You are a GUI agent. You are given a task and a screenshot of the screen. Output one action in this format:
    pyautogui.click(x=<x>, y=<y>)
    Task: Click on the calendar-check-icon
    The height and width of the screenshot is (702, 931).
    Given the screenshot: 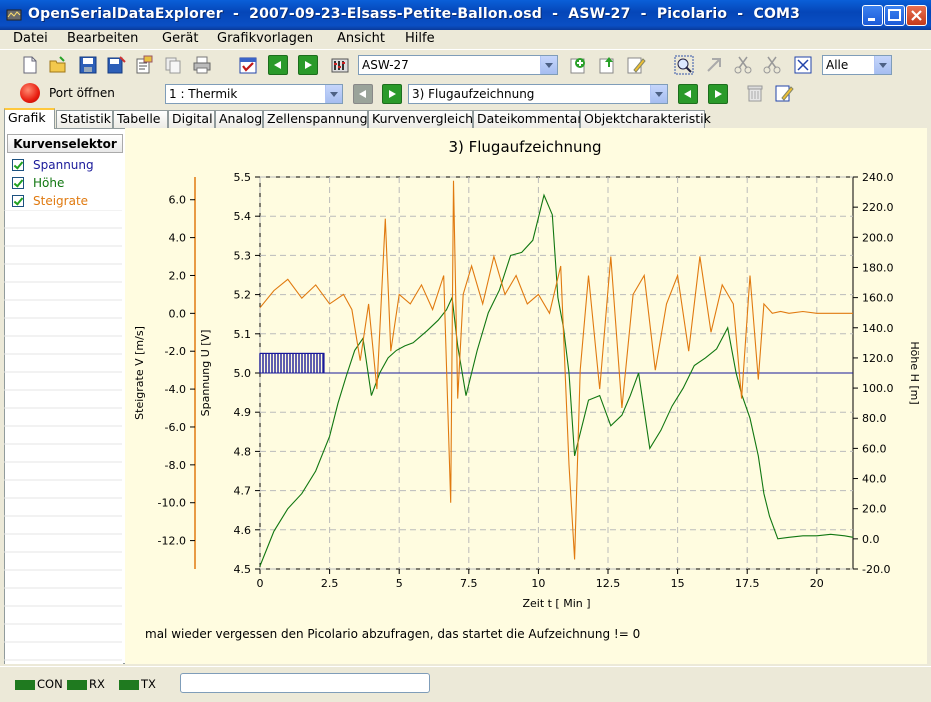 What is the action you would take?
    pyautogui.click(x=248, y=65)
    